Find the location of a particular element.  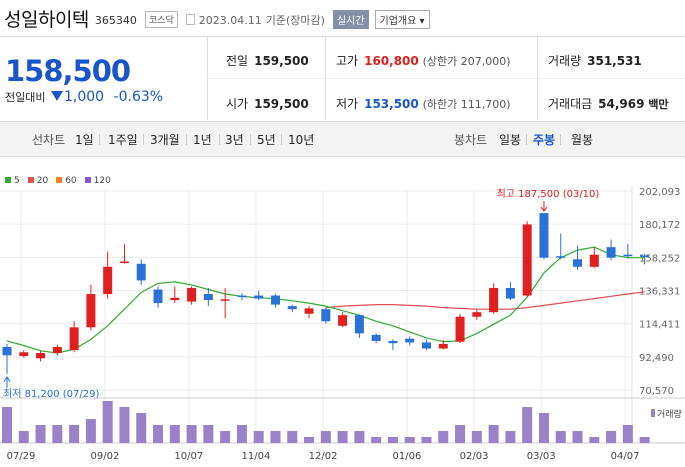

tab-1week: 1주일 is located at coordinates (123, 140).